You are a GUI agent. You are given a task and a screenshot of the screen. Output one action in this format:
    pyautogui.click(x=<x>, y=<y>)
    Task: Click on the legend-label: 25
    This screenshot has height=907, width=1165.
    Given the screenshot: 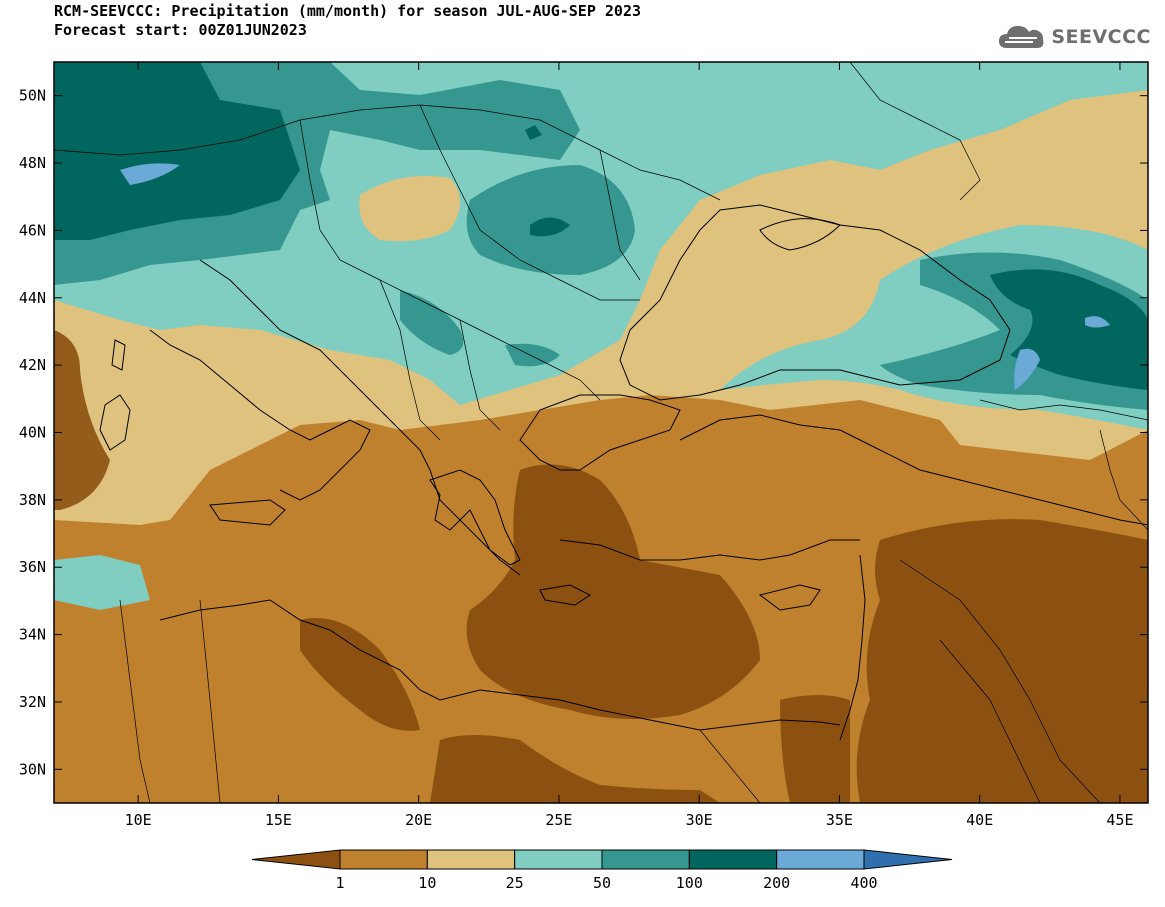 What is the action you would take?
    pyautogui.click(x=515, y=883)
    